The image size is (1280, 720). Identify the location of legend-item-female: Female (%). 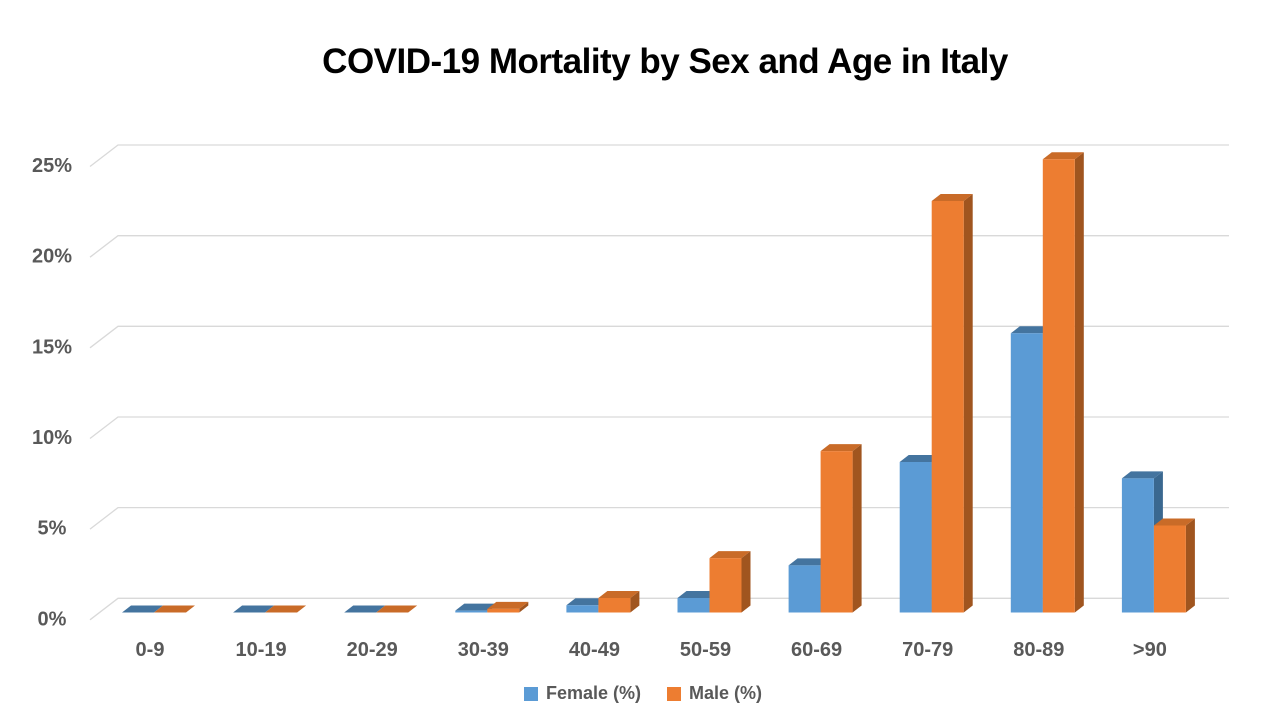
(582, 693).